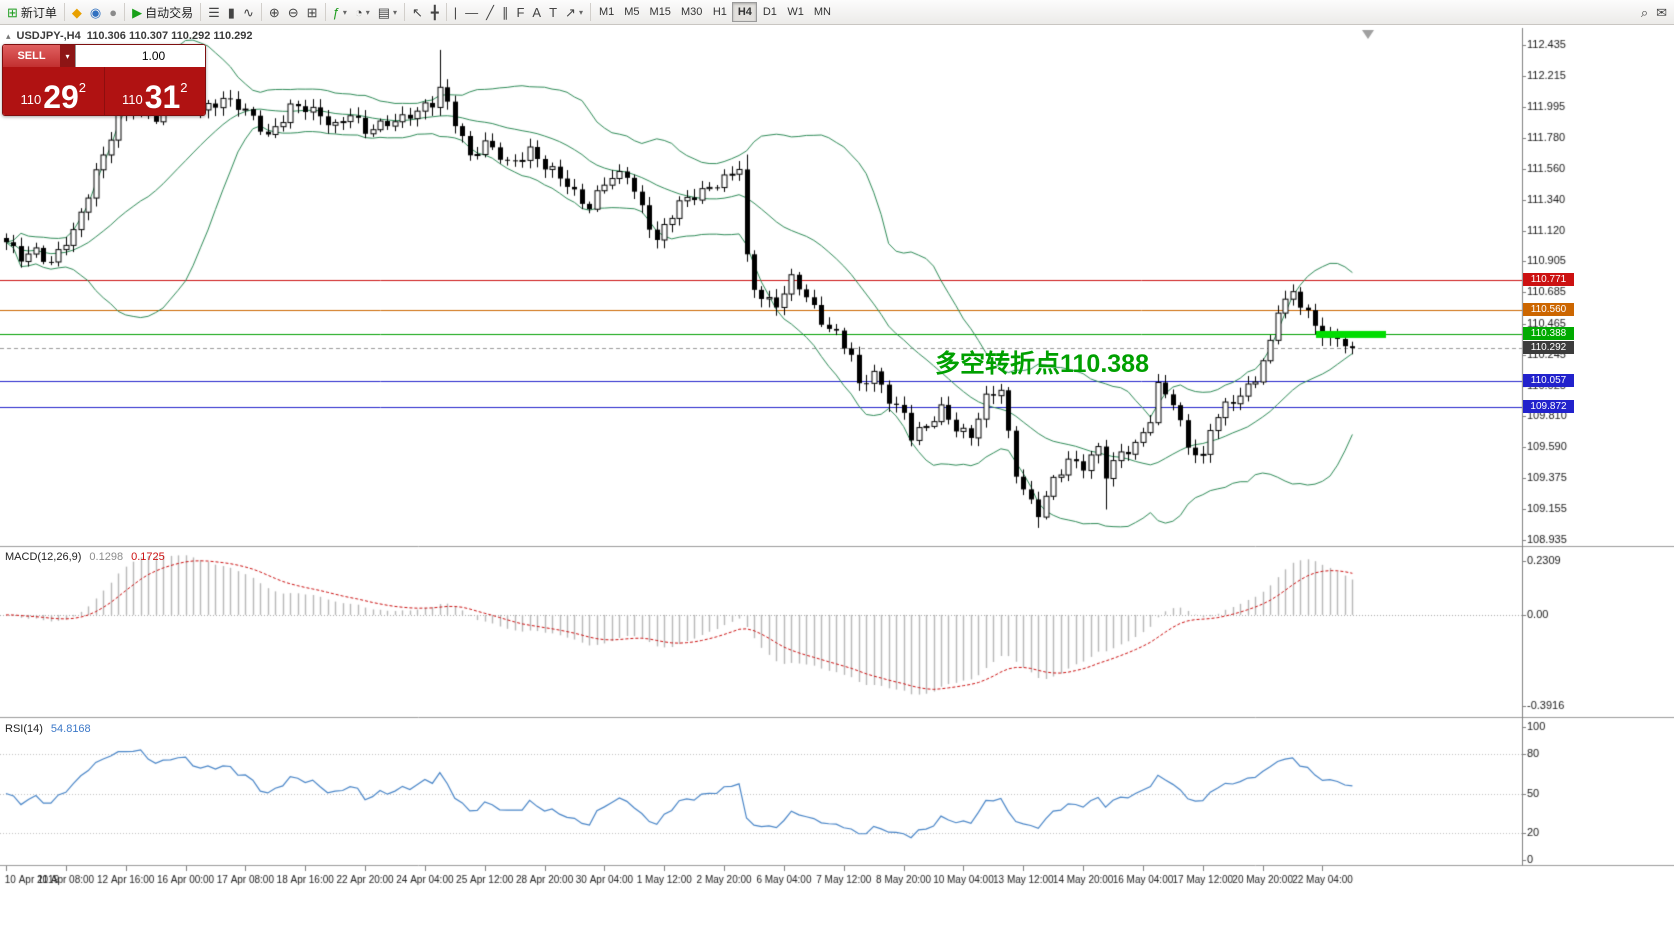 Image resolution: width=1674 pixels, height=945 pixels. I want to click on mql5-market-button: ◆, so click(77, 12).